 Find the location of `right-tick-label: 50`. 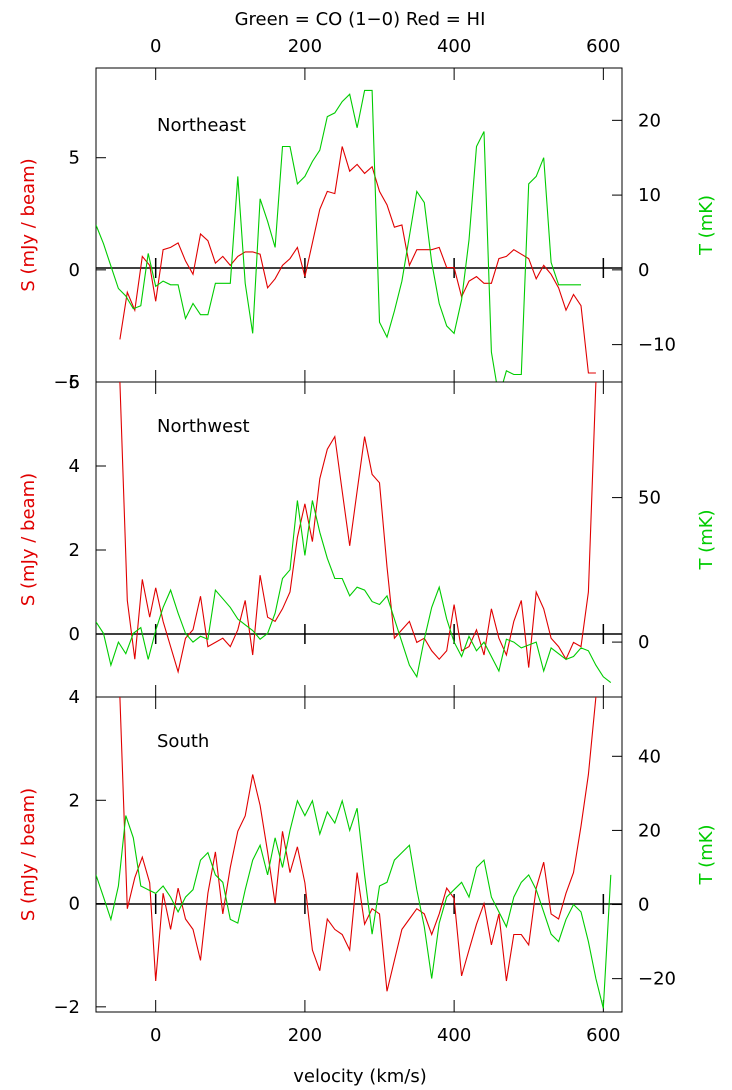

right-tick-label: 50 is located at coordinates (649, 498).